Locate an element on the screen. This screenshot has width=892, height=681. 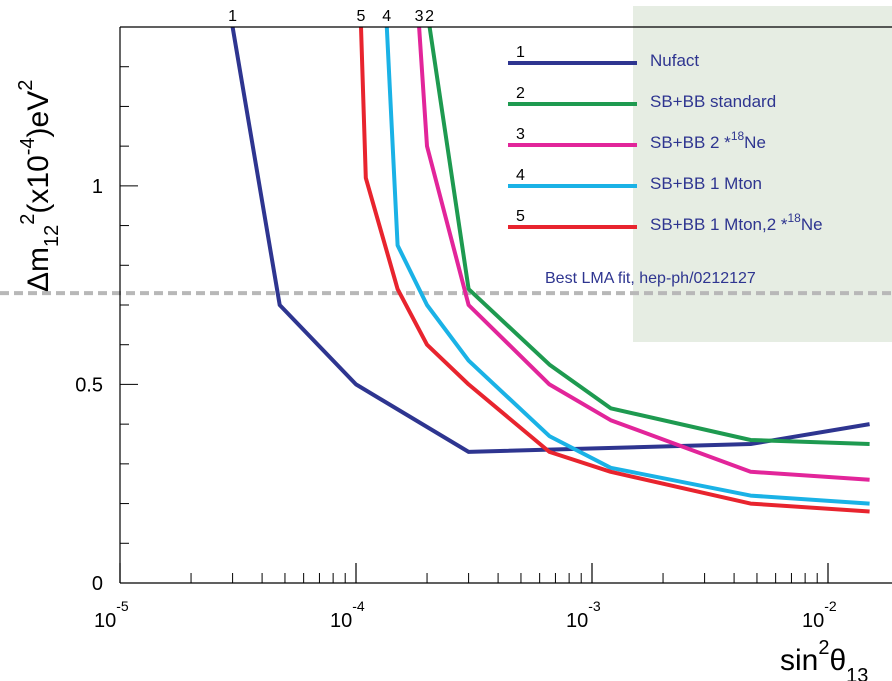
curve-number-label-3: 3 is located at coordinates (419, 16).